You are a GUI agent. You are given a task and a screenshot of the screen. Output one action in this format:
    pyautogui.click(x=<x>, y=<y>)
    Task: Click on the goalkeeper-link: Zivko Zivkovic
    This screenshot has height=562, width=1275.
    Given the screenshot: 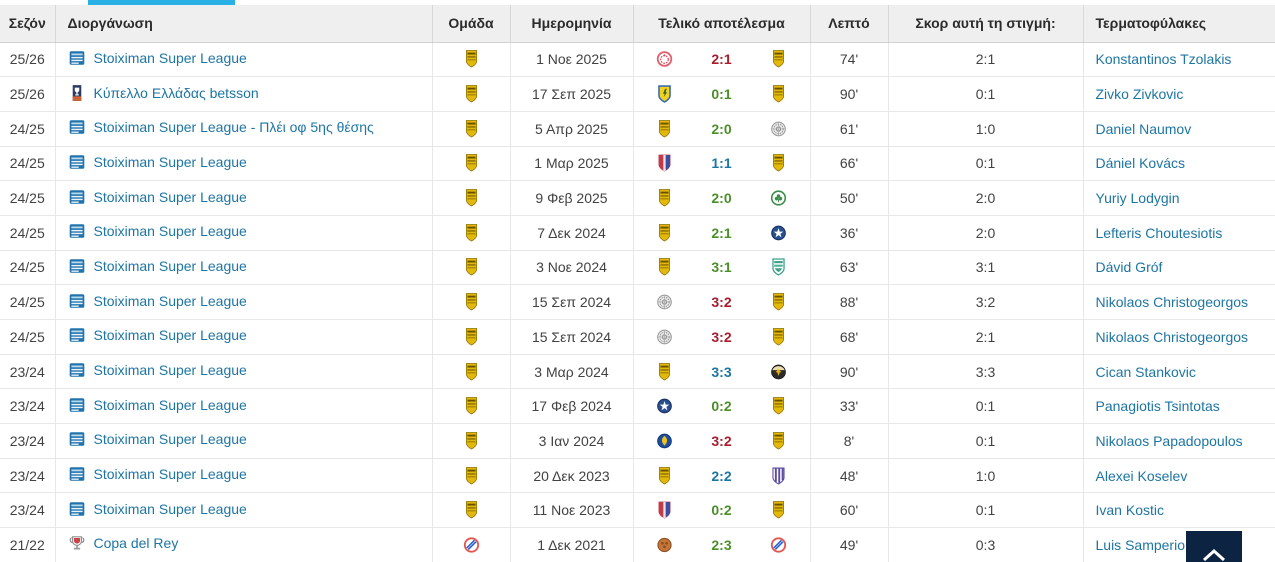 What is the action you would take?
    pyautogui.click(x=1139, y=94)
    